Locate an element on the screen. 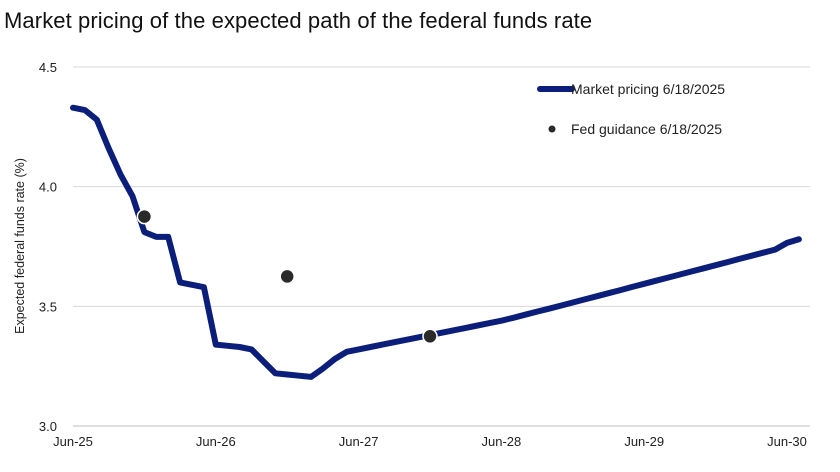 The height and width of the screenshot is (472, 840). x-tick-label: Jun-28 is located at coordinates (502, 441).